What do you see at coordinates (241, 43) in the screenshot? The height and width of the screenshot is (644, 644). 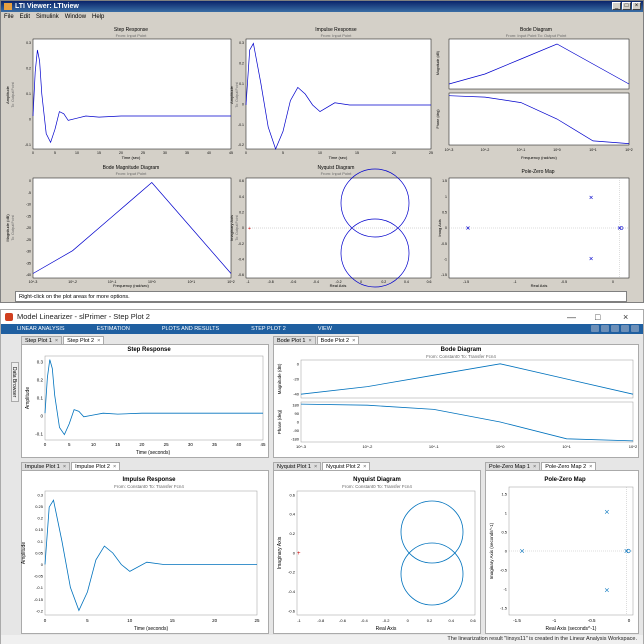 I see `lti-impulse-ytick-label: 0.3` at bounding box center [241, 43].